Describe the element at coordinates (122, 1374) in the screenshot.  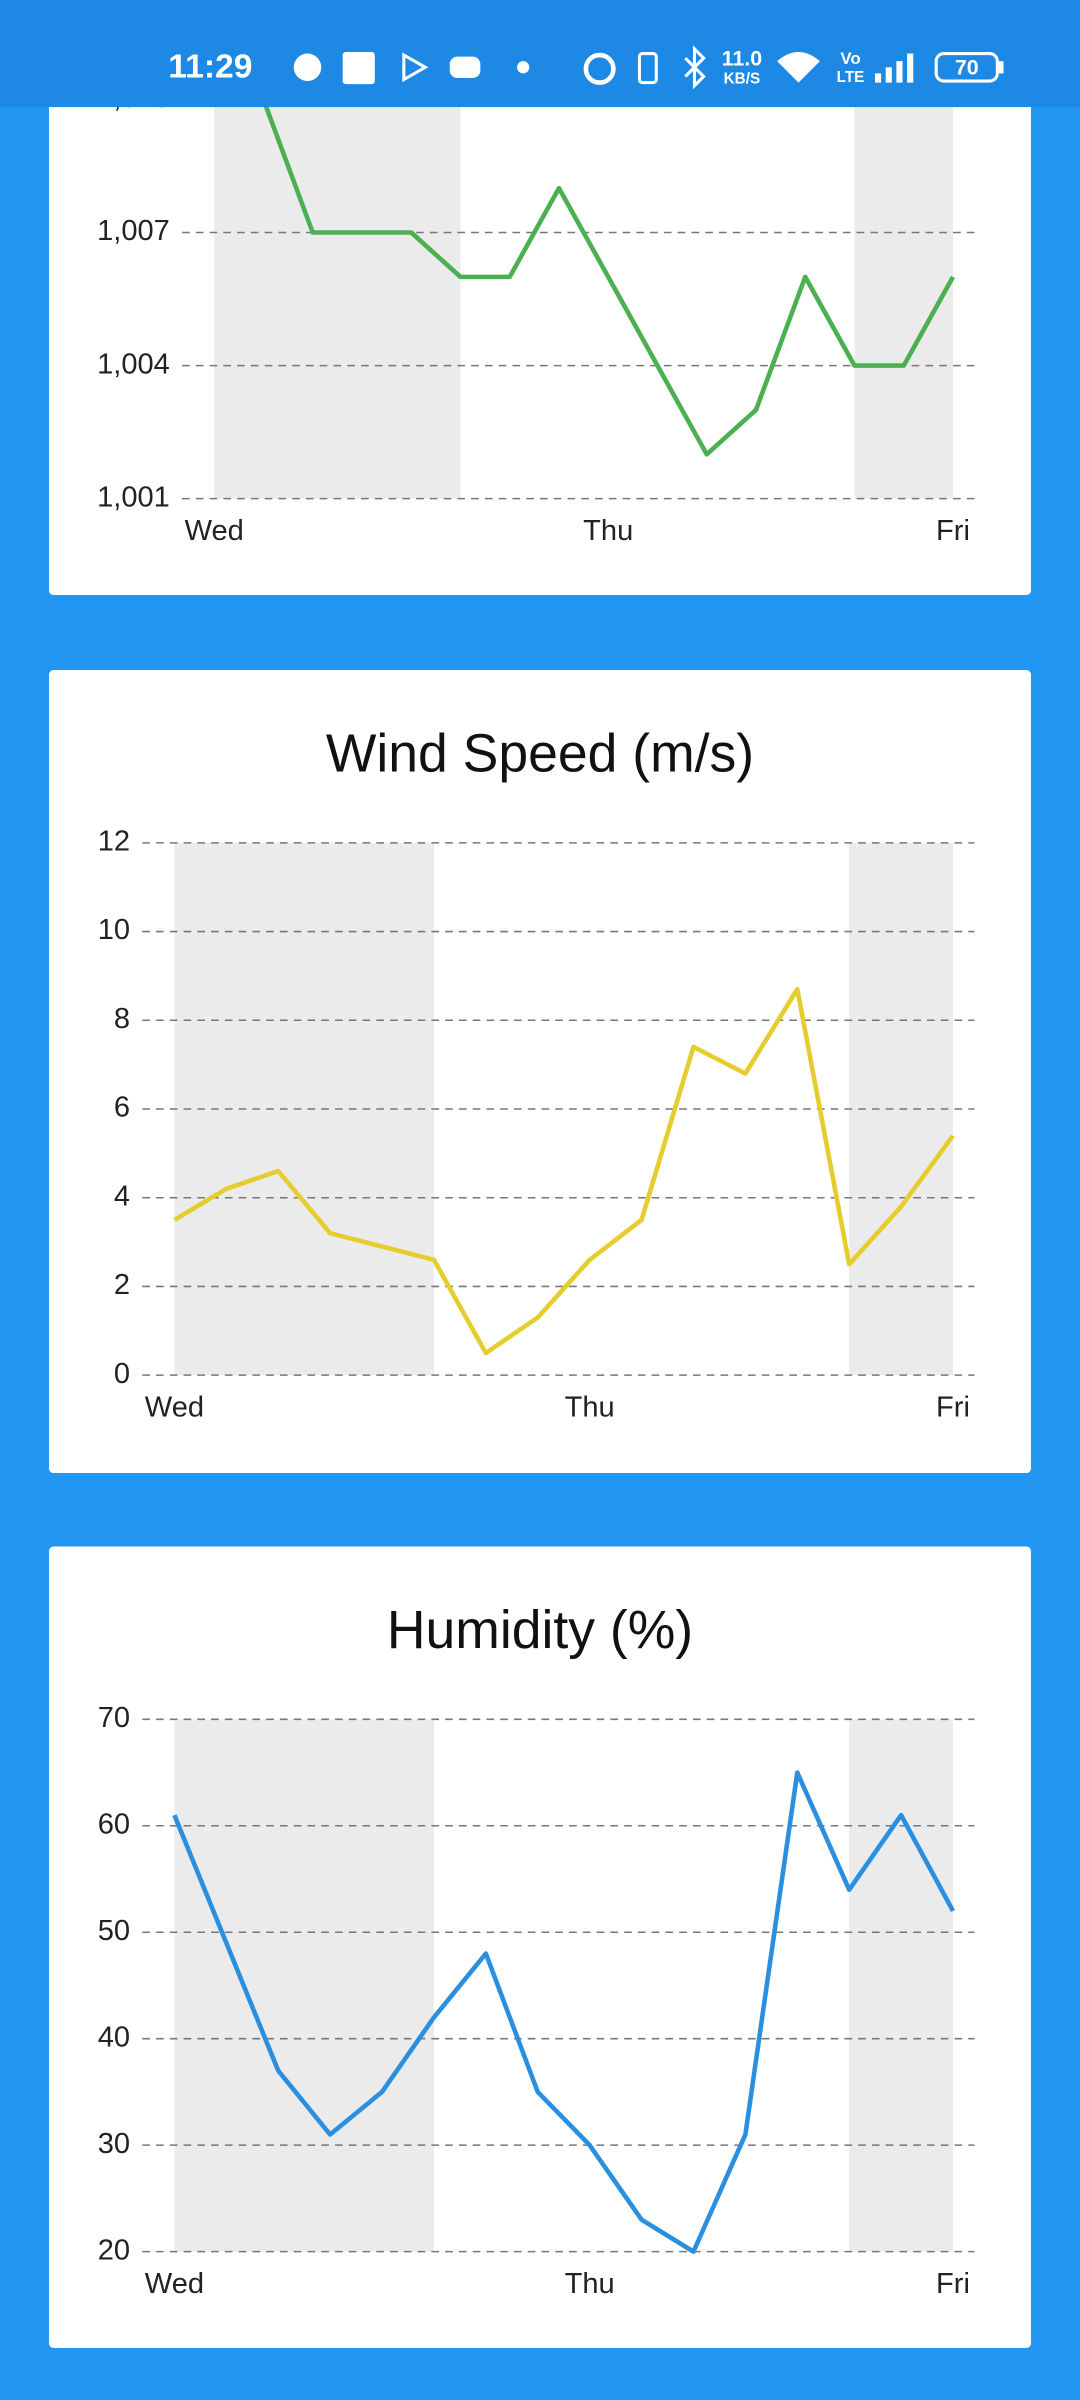
I see `y-tick-label: 0` at that location.